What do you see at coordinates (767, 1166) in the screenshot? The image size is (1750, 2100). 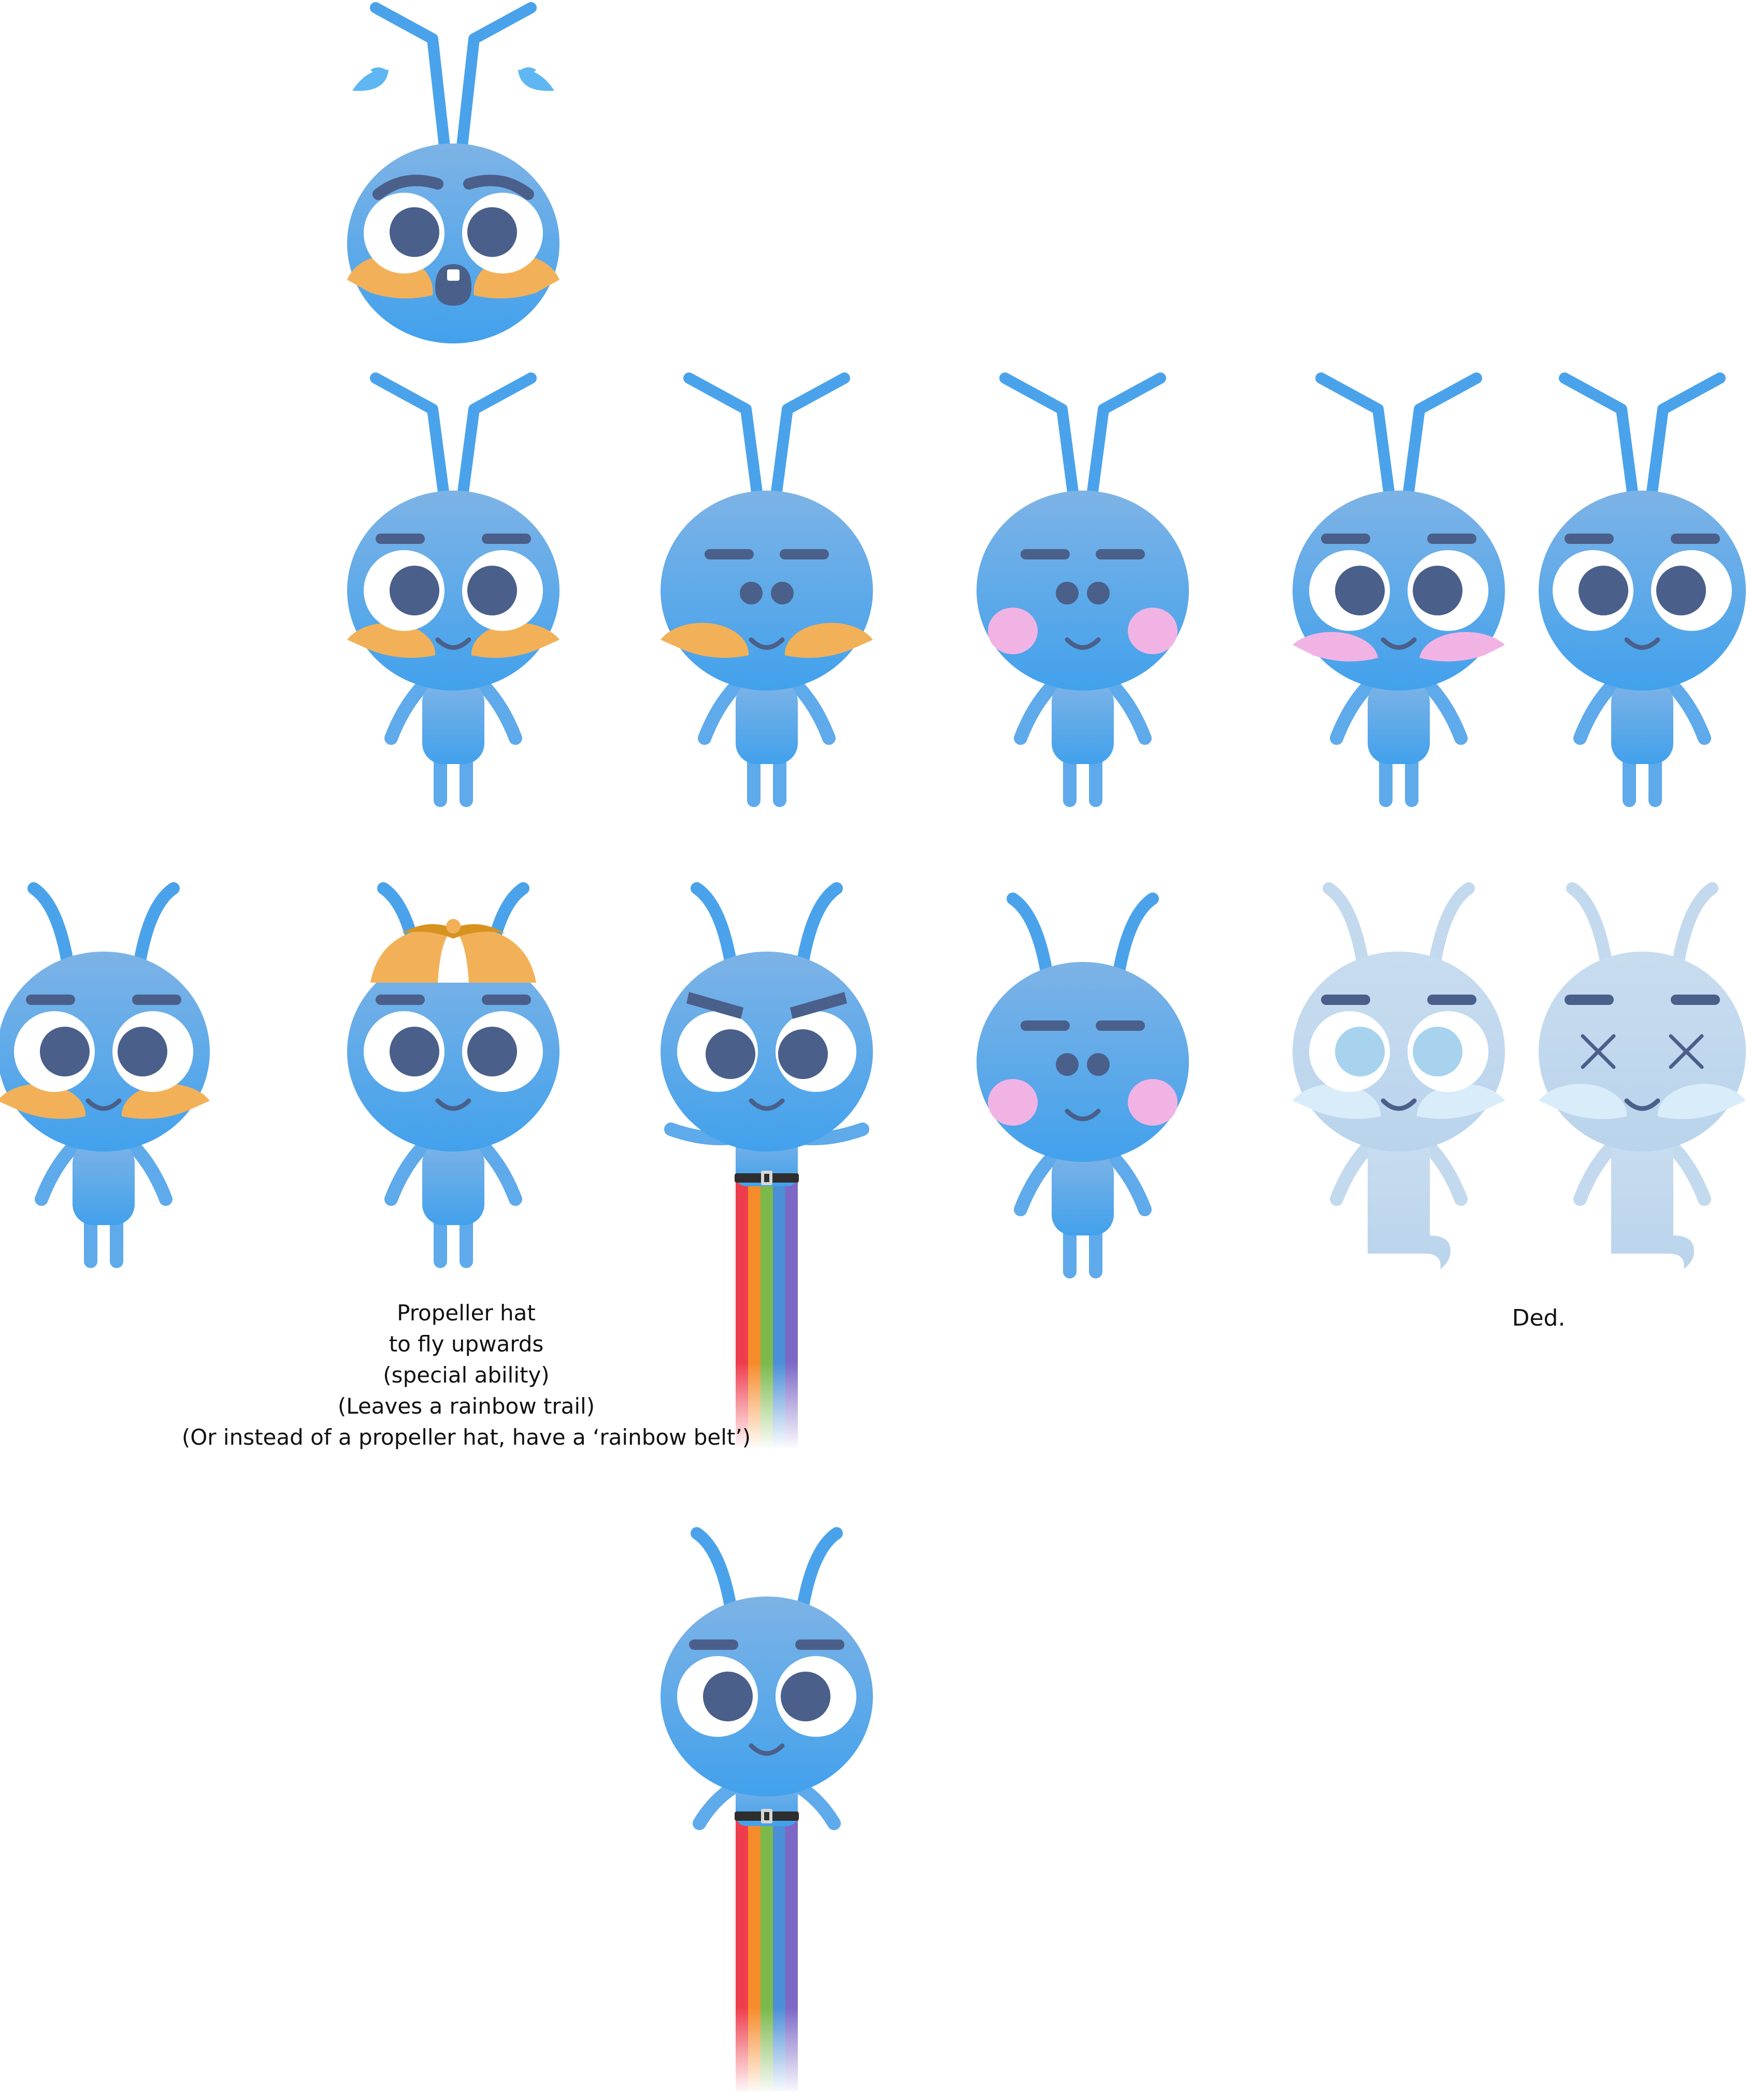 I see `character-angry-rainbow-belt` at bounding box center [767, 1166].